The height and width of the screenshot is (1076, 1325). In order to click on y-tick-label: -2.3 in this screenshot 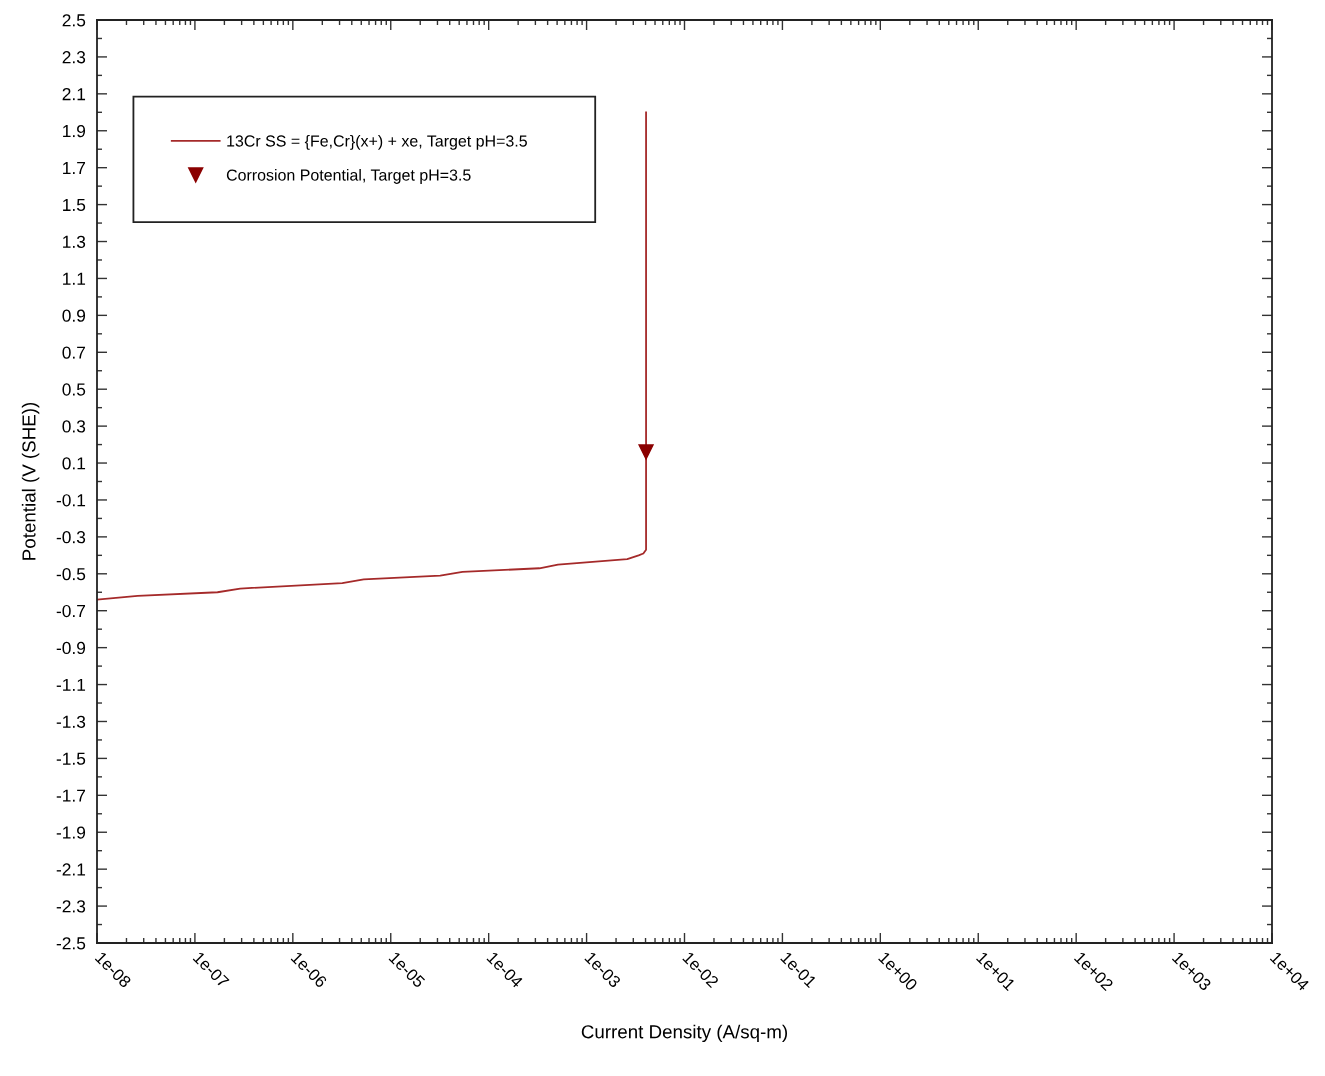, I will do `click(71, 906)`.